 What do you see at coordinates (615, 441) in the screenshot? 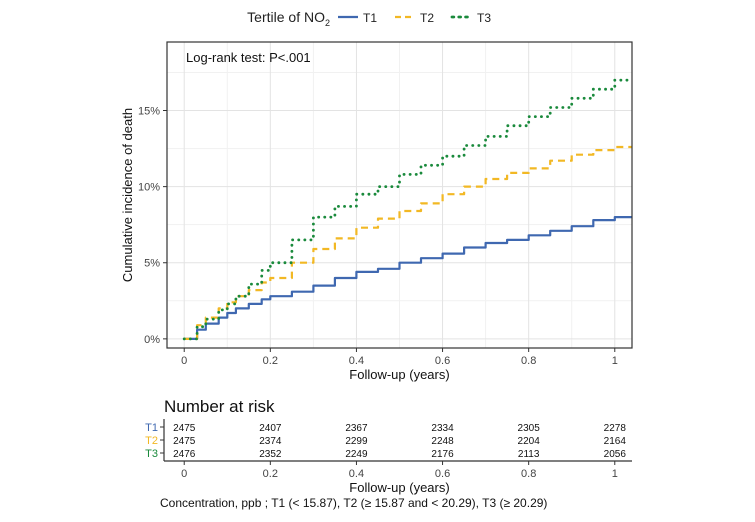
I see `risk-cell: 2164` at bounding box center [615, 441].